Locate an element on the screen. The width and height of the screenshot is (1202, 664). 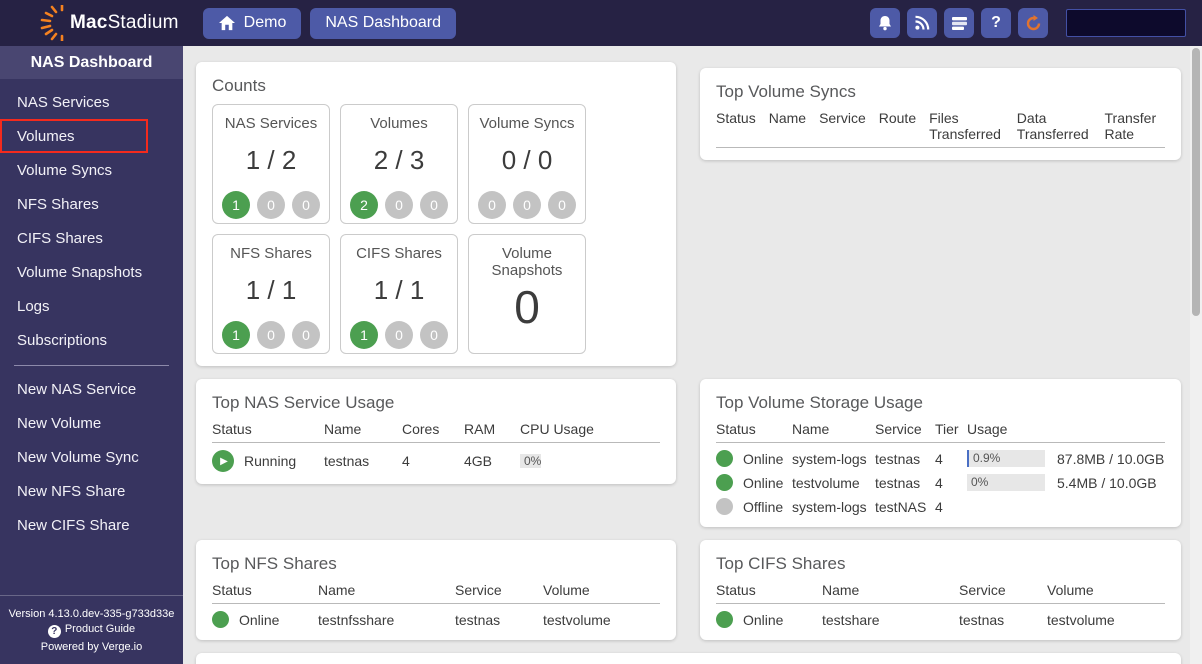
top-volume-storage-usage-title: Top Volume Storage Usage is located at coordinates (819, 402).